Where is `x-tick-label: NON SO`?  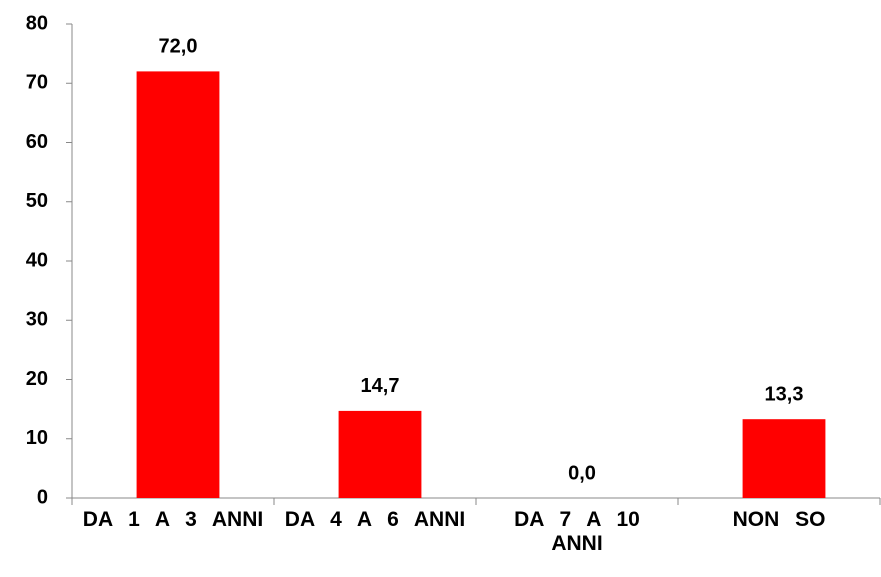 x-tick-label: NON SO is located at coordinates (779, 519).